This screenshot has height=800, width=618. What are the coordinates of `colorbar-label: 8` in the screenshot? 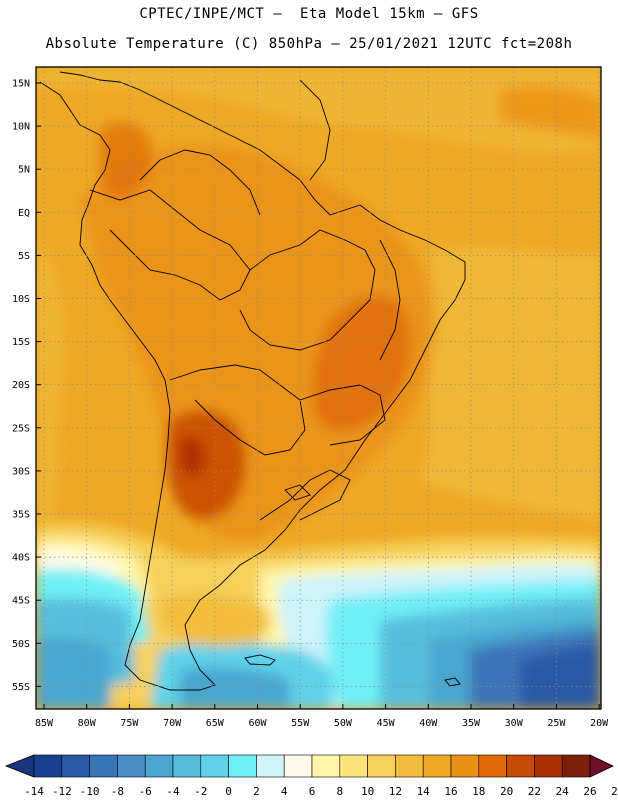 It's located at (339, 791).